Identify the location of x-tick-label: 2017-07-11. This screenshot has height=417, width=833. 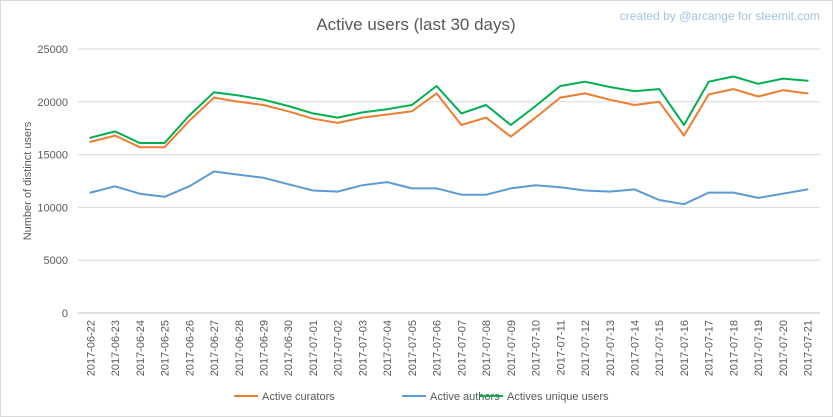
(561, 347).